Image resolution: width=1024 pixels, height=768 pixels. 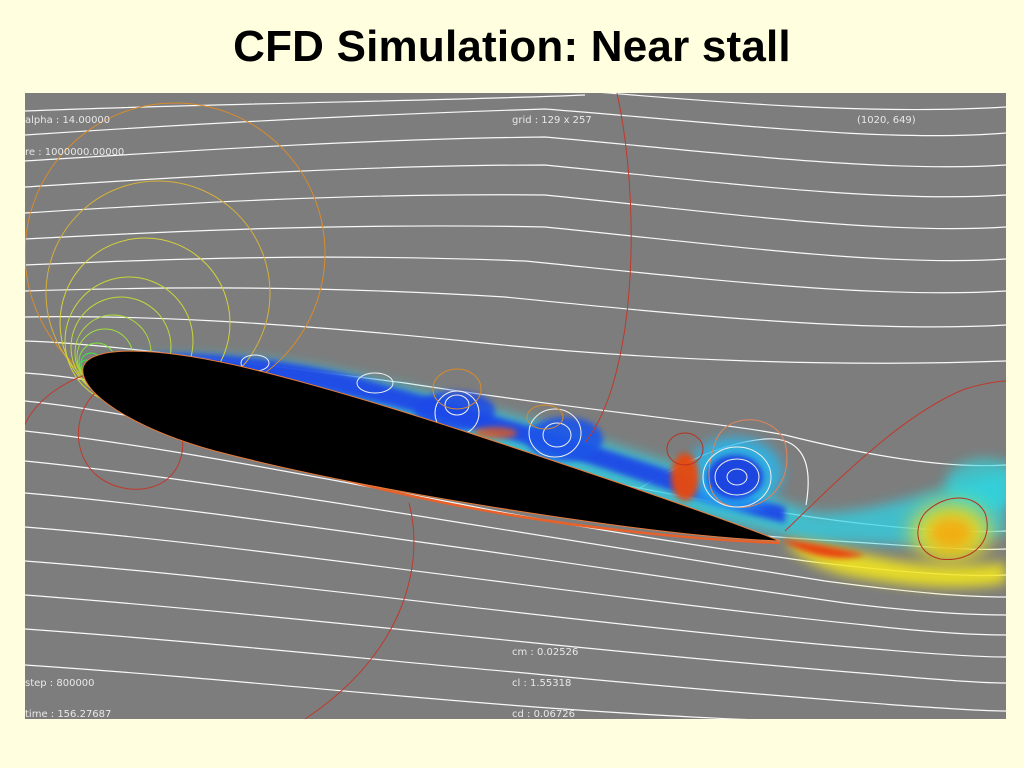 What do you see at coordinates (545, 652) in the screenshot?
I see `cm-readout: cm : 0.02526` at bounding box center [545, 652].